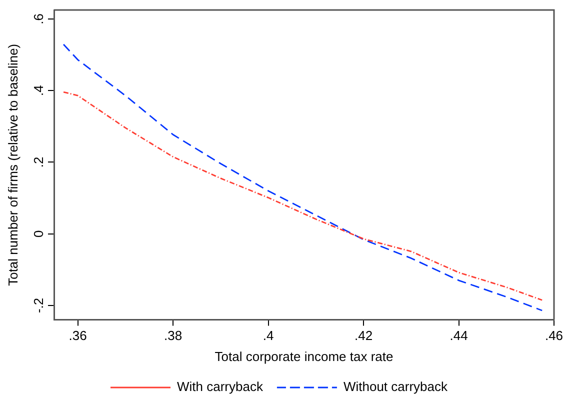 The height and width of the screenshot is (408, 568). What do you see at coordinates (77, 336) in the screenshot?
I see `x-tick-label: .36` at bounding box center [77, 336].